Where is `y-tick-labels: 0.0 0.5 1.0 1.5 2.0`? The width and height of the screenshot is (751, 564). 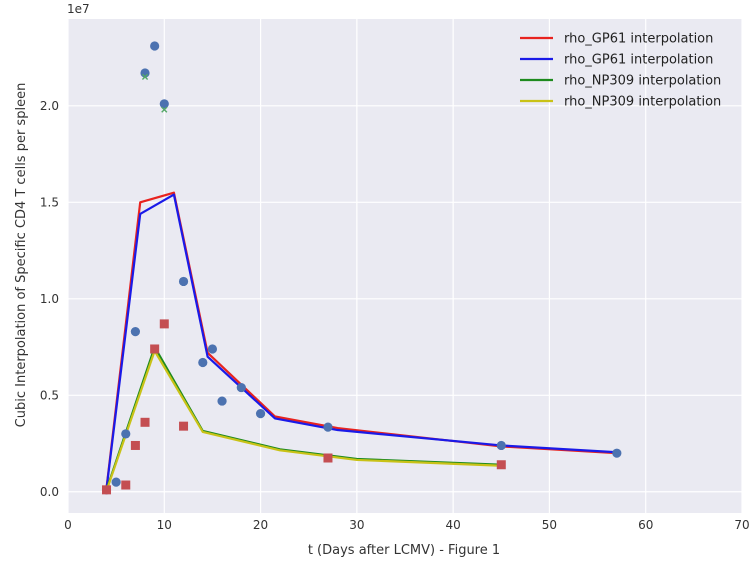 y-tick-labels: 0.0 0.5 1.0 1.5 2.0 is located at coordinates (49, 299).